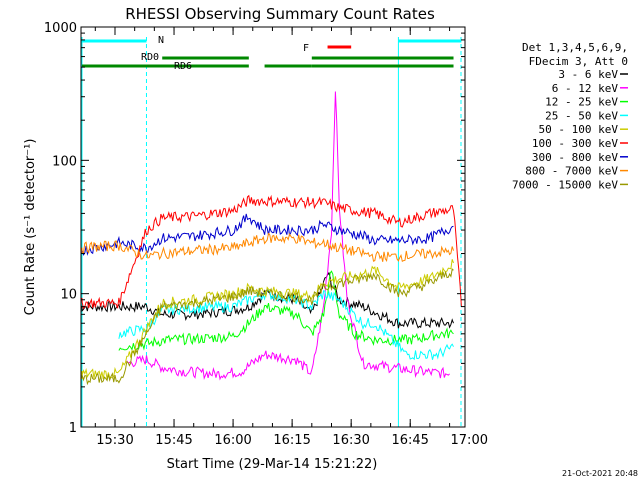 The image size is (640, 480). Describe the element at coordinates (575, 47) in the screenshot. I see `legend-header: Det 1,3,4,5,6,9,` at that location.